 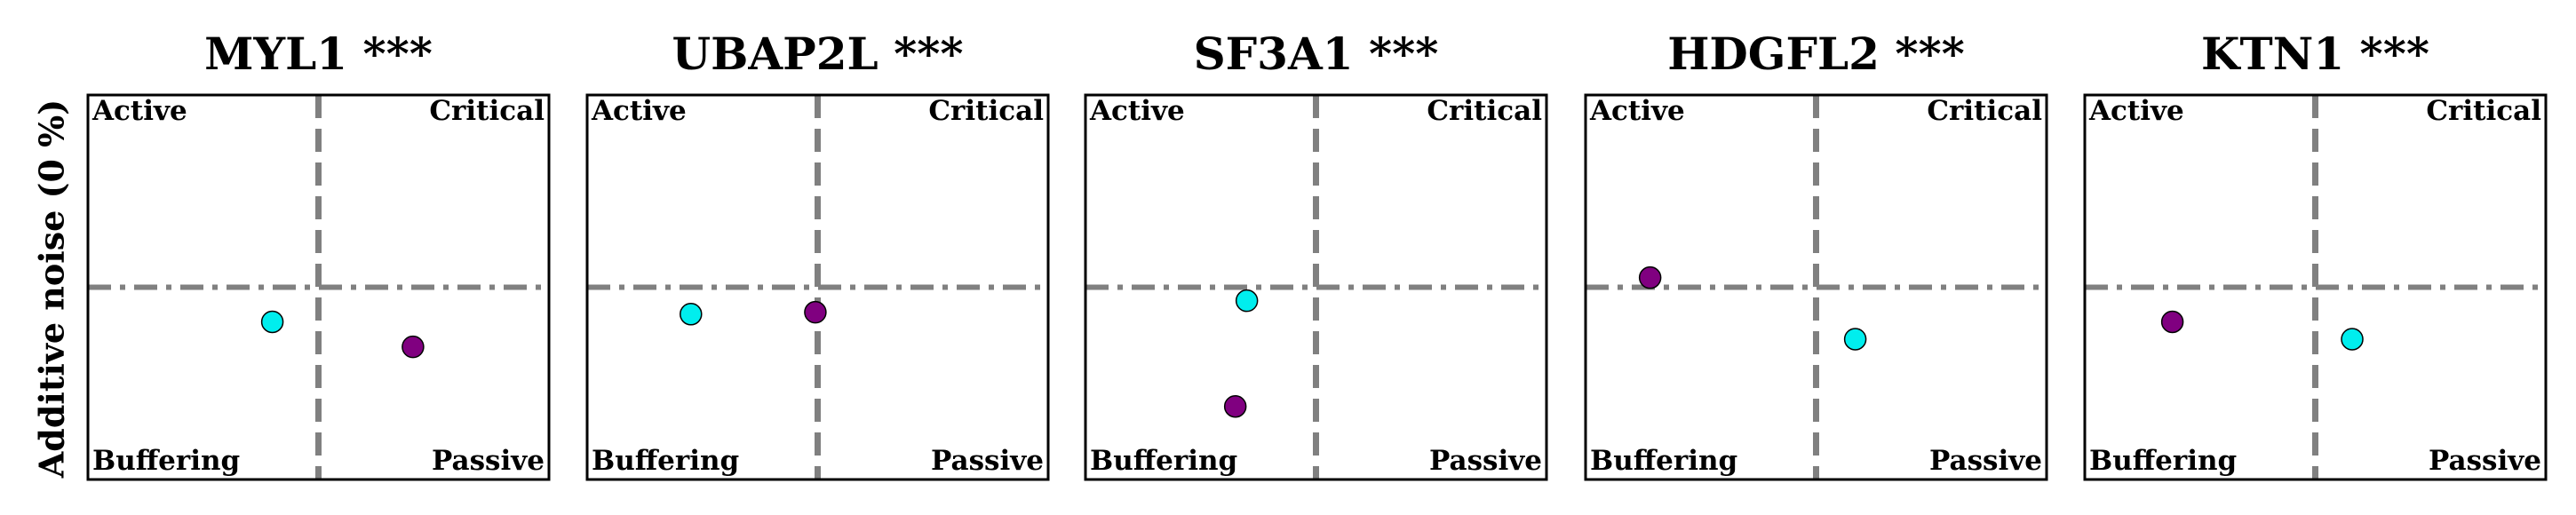 I want to click on panel-title: KTN1 ***, so click(x=2315, y=54).